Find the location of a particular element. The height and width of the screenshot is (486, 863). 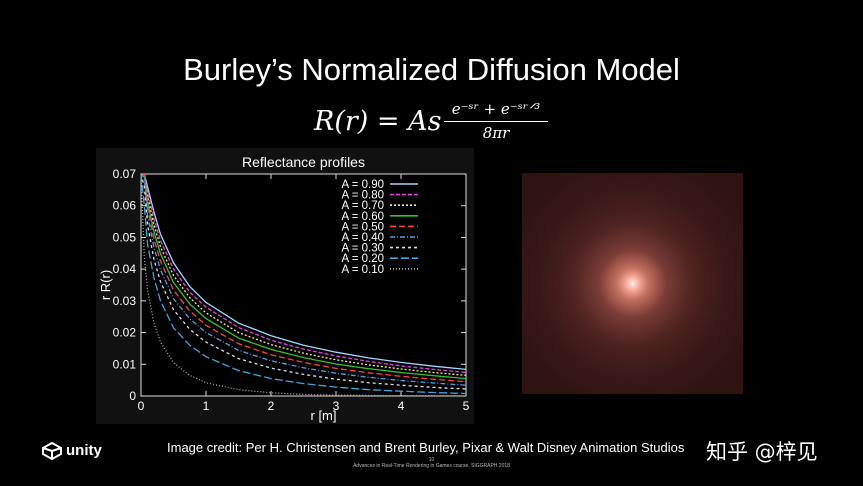

x-tick-label: 4 is located at coordinates (401, 406).